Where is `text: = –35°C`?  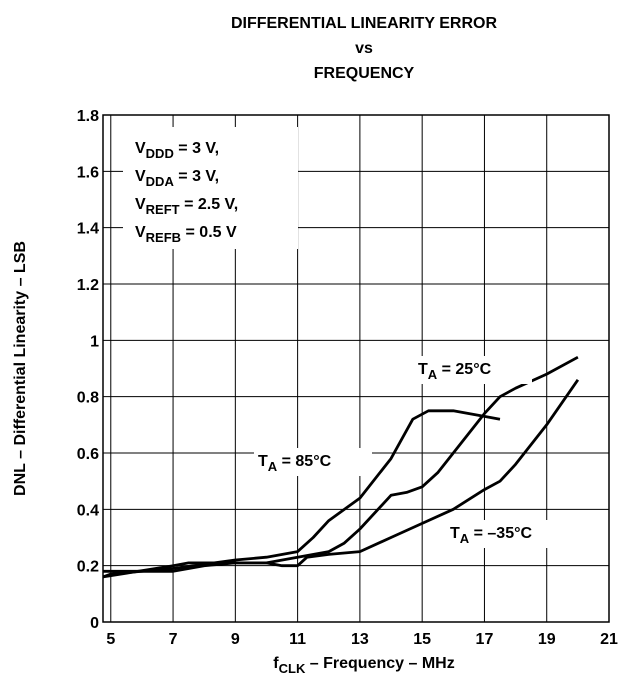 text: = –35°C is located at coordinates (500, 533).